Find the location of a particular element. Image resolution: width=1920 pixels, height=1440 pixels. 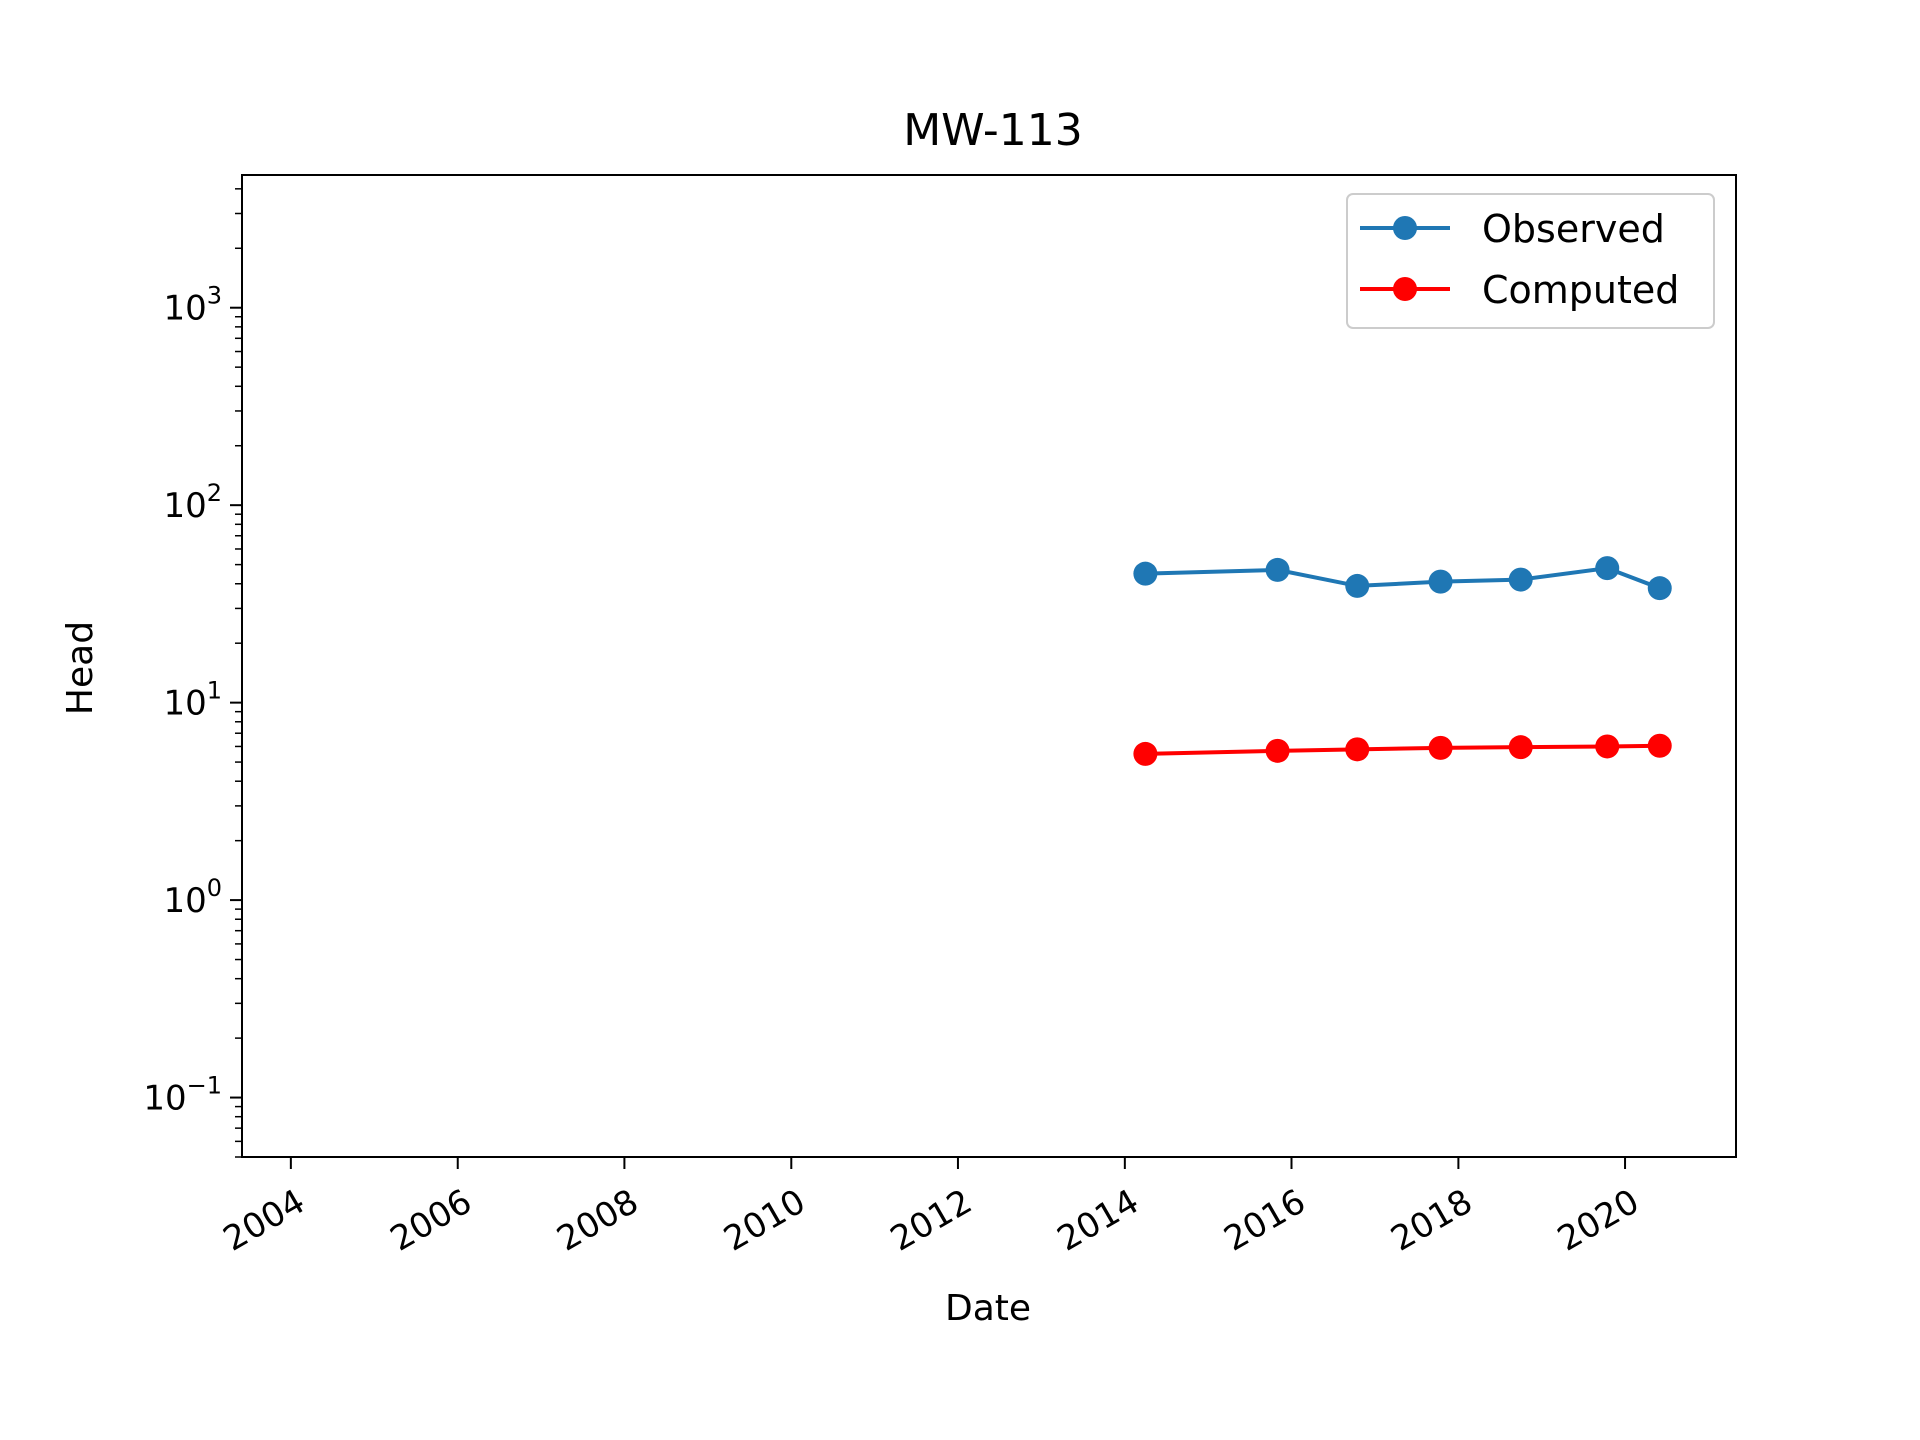

y-tick-label: 10⁻¹ is located at coordinates (182, 1095).